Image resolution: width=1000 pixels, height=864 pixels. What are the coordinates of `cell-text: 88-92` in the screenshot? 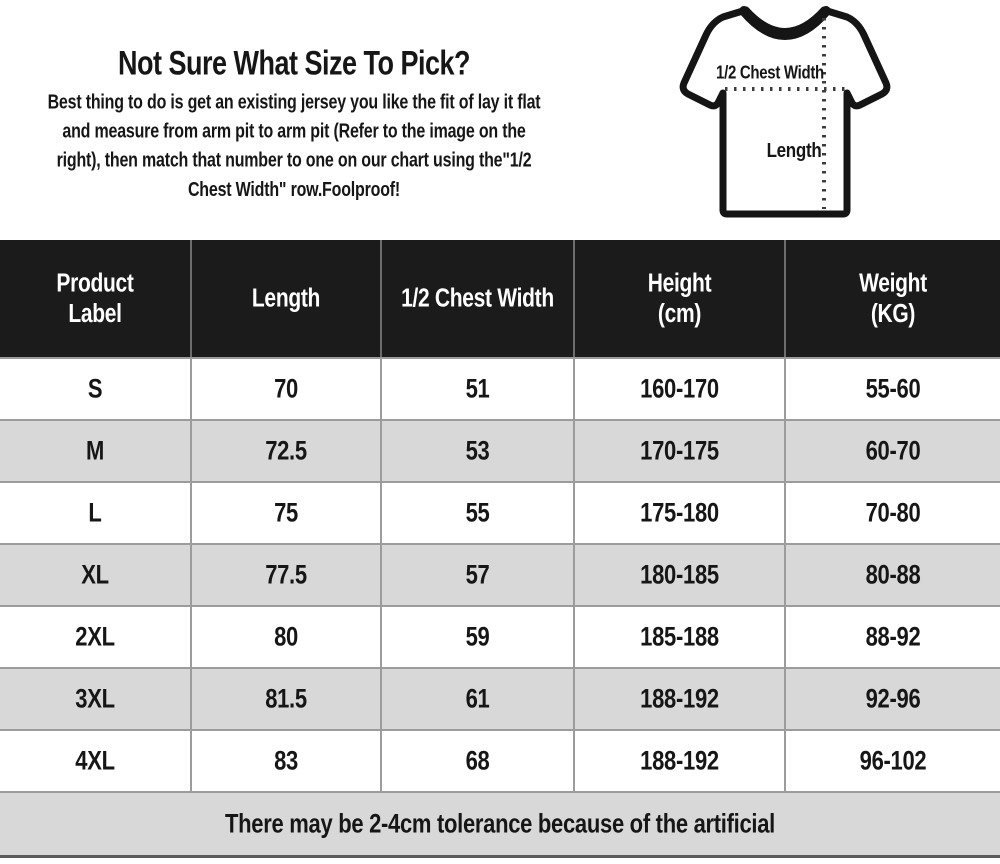 It's located at (893, 636).